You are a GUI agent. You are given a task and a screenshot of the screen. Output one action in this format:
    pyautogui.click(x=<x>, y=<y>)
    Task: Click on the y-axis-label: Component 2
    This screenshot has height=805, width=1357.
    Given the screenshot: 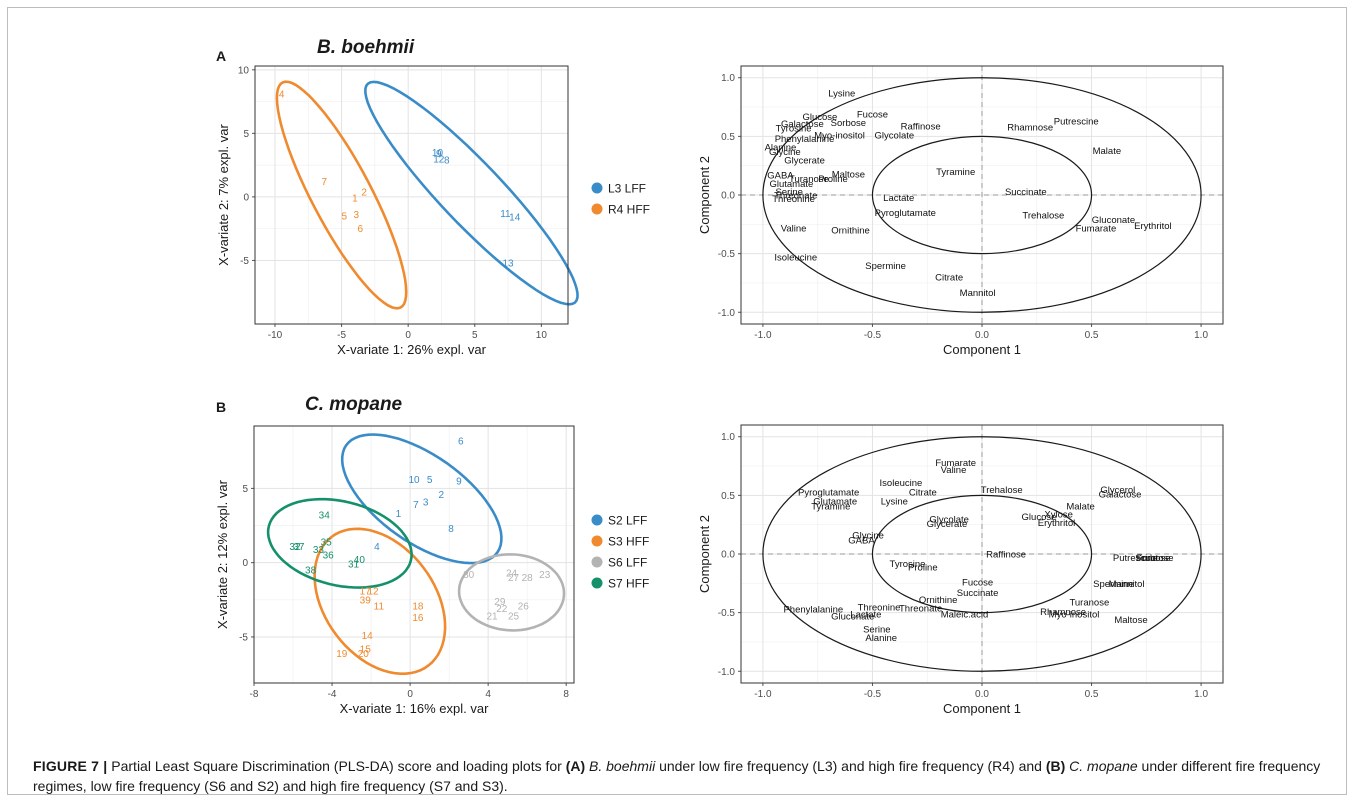 What is the action you would take?
    pyautogui.click(x=704, y=195)
    